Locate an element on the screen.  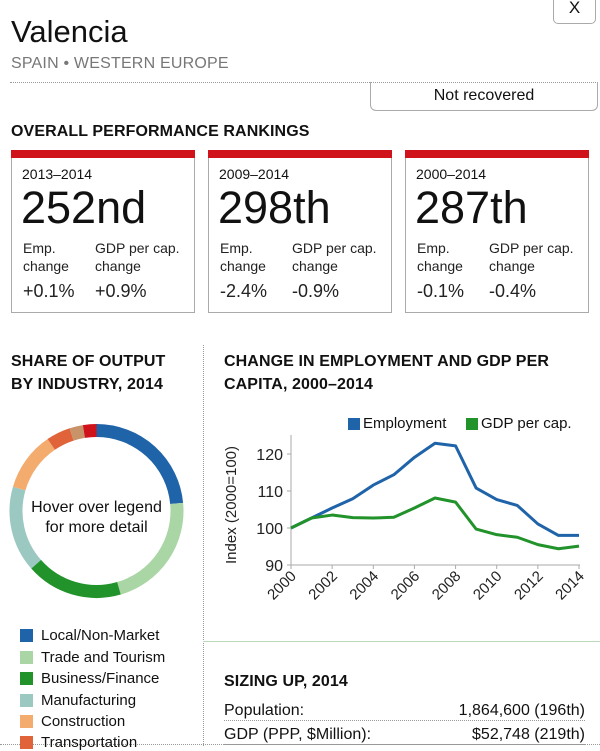
x-tick-label: 2006 is located at coordinates (406, 586).